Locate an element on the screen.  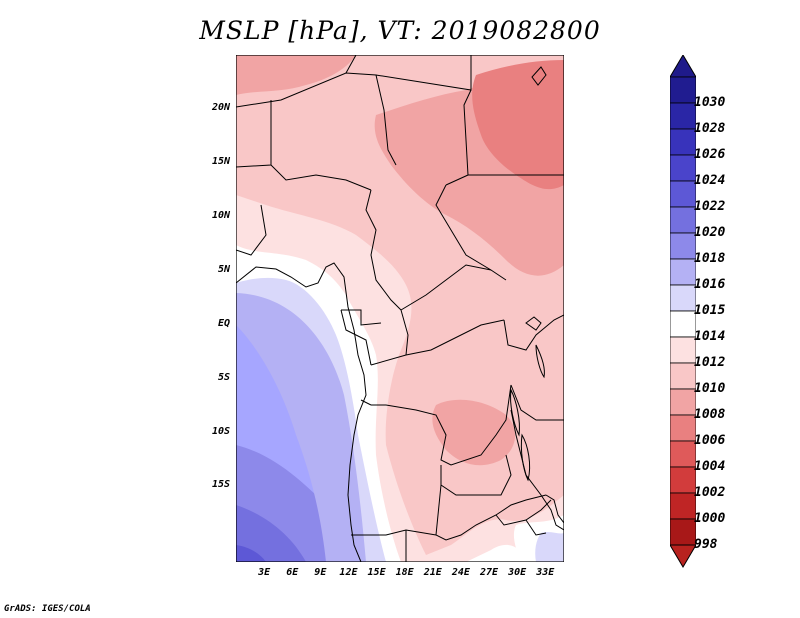
lon-label: 12E is located at coordinates (348, 572).